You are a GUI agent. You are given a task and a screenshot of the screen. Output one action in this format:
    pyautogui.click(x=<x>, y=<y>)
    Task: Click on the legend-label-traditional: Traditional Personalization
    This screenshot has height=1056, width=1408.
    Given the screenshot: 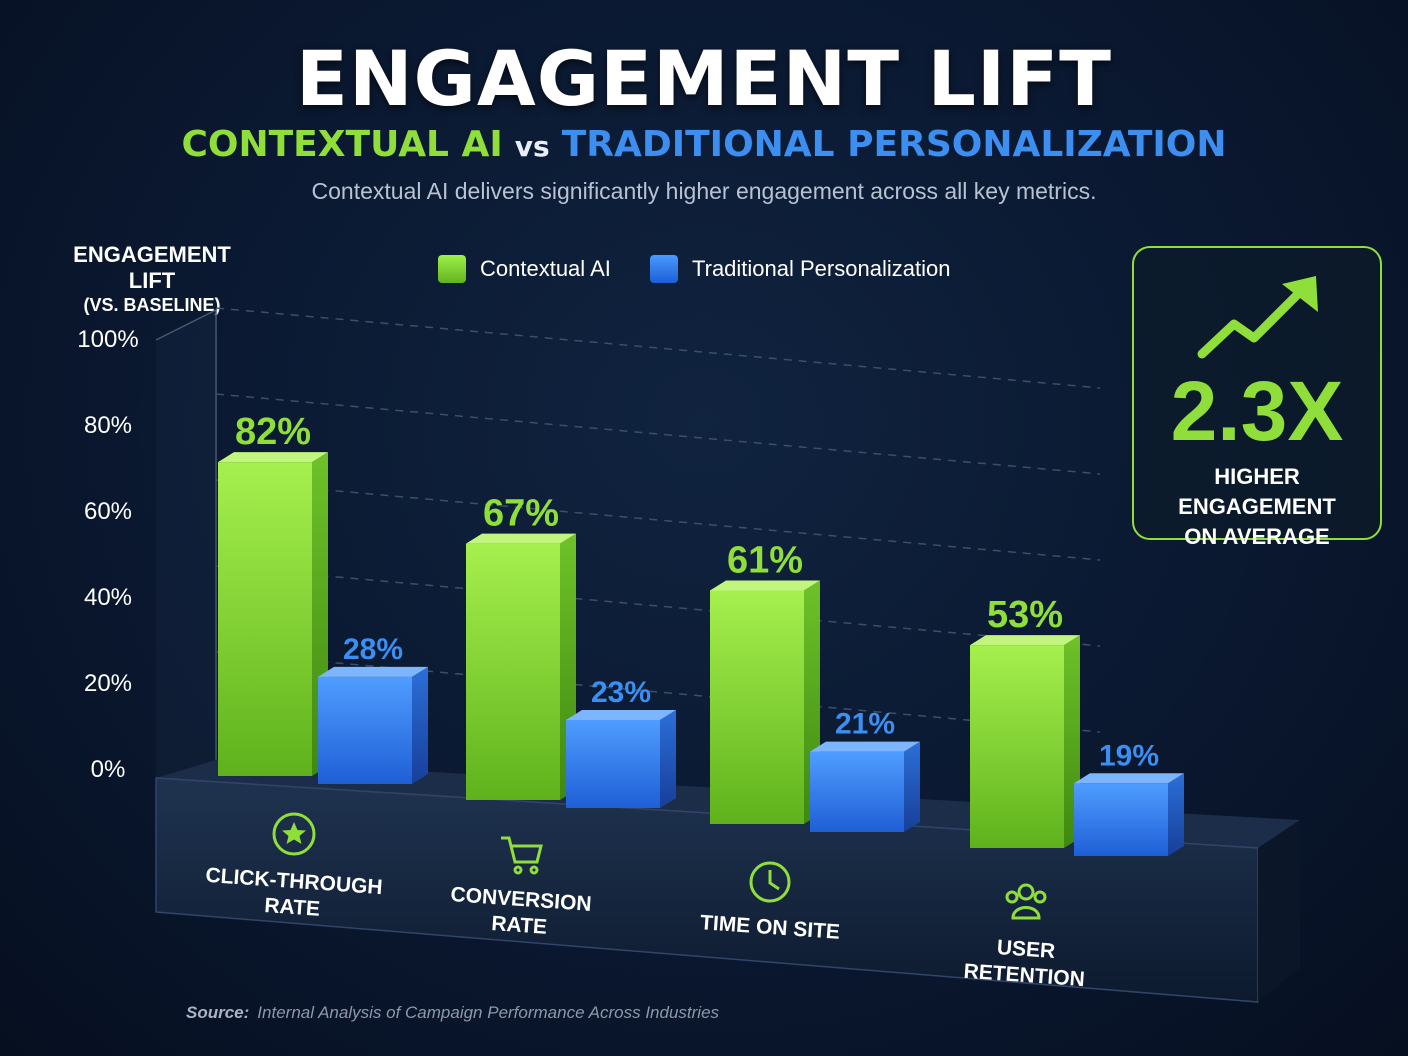 What is the action you would take?
    pyautogui.click(x=821, y=268)
    